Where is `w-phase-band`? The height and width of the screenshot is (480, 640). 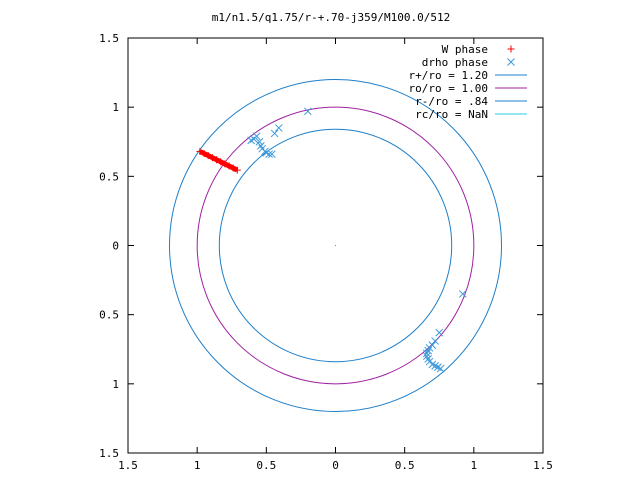 w-phase-band is located at coordinates (218, 161).